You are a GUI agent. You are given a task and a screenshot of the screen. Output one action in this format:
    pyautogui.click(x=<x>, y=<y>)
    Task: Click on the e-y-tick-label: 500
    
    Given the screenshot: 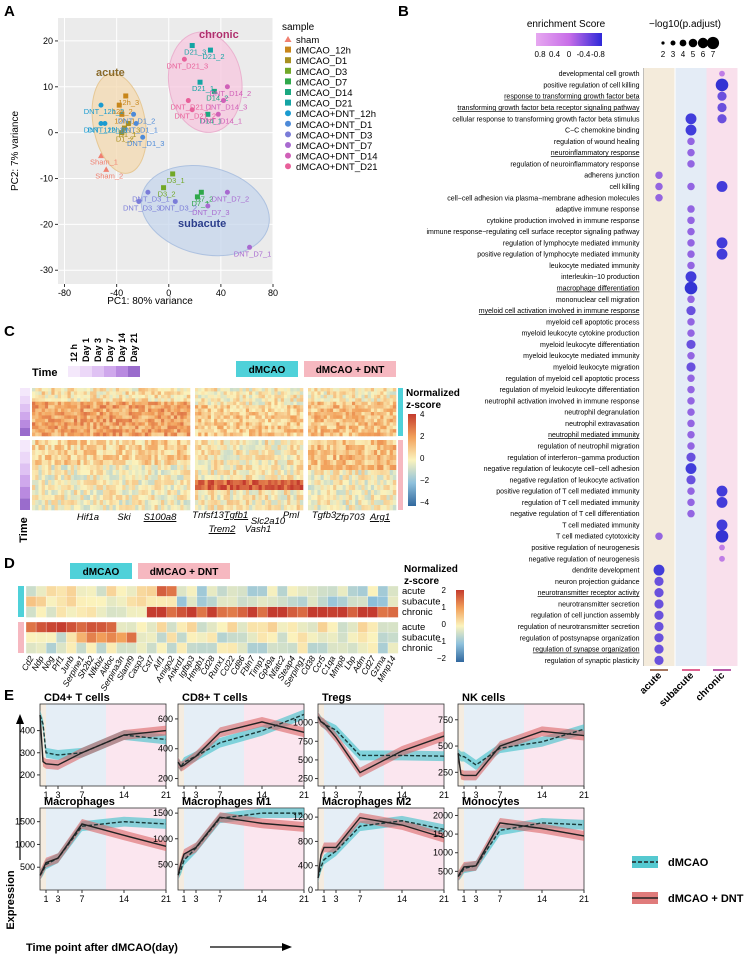 What is the action you would take?
    pyautogui.click(x=27, y=867)
    